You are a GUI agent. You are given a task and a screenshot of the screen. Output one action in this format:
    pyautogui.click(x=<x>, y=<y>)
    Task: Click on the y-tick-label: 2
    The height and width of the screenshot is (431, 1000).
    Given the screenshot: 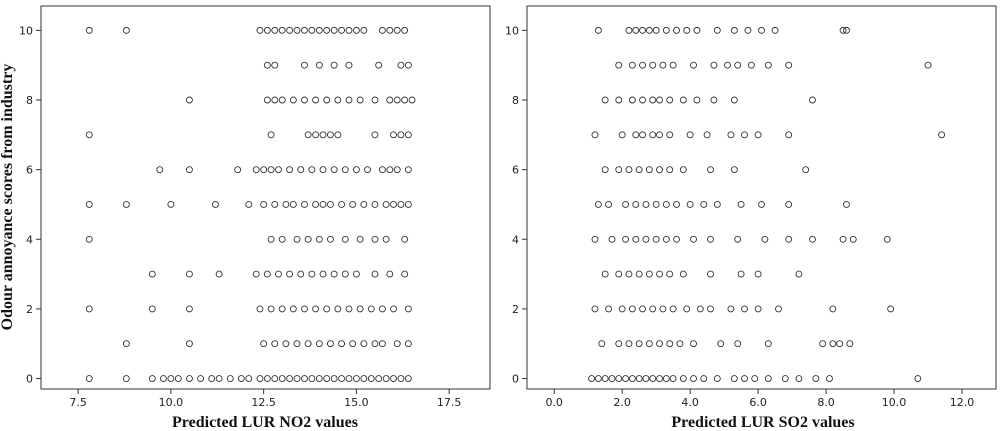 What is the action you would take?
    pyautogui.click(x=515, y=309)
    